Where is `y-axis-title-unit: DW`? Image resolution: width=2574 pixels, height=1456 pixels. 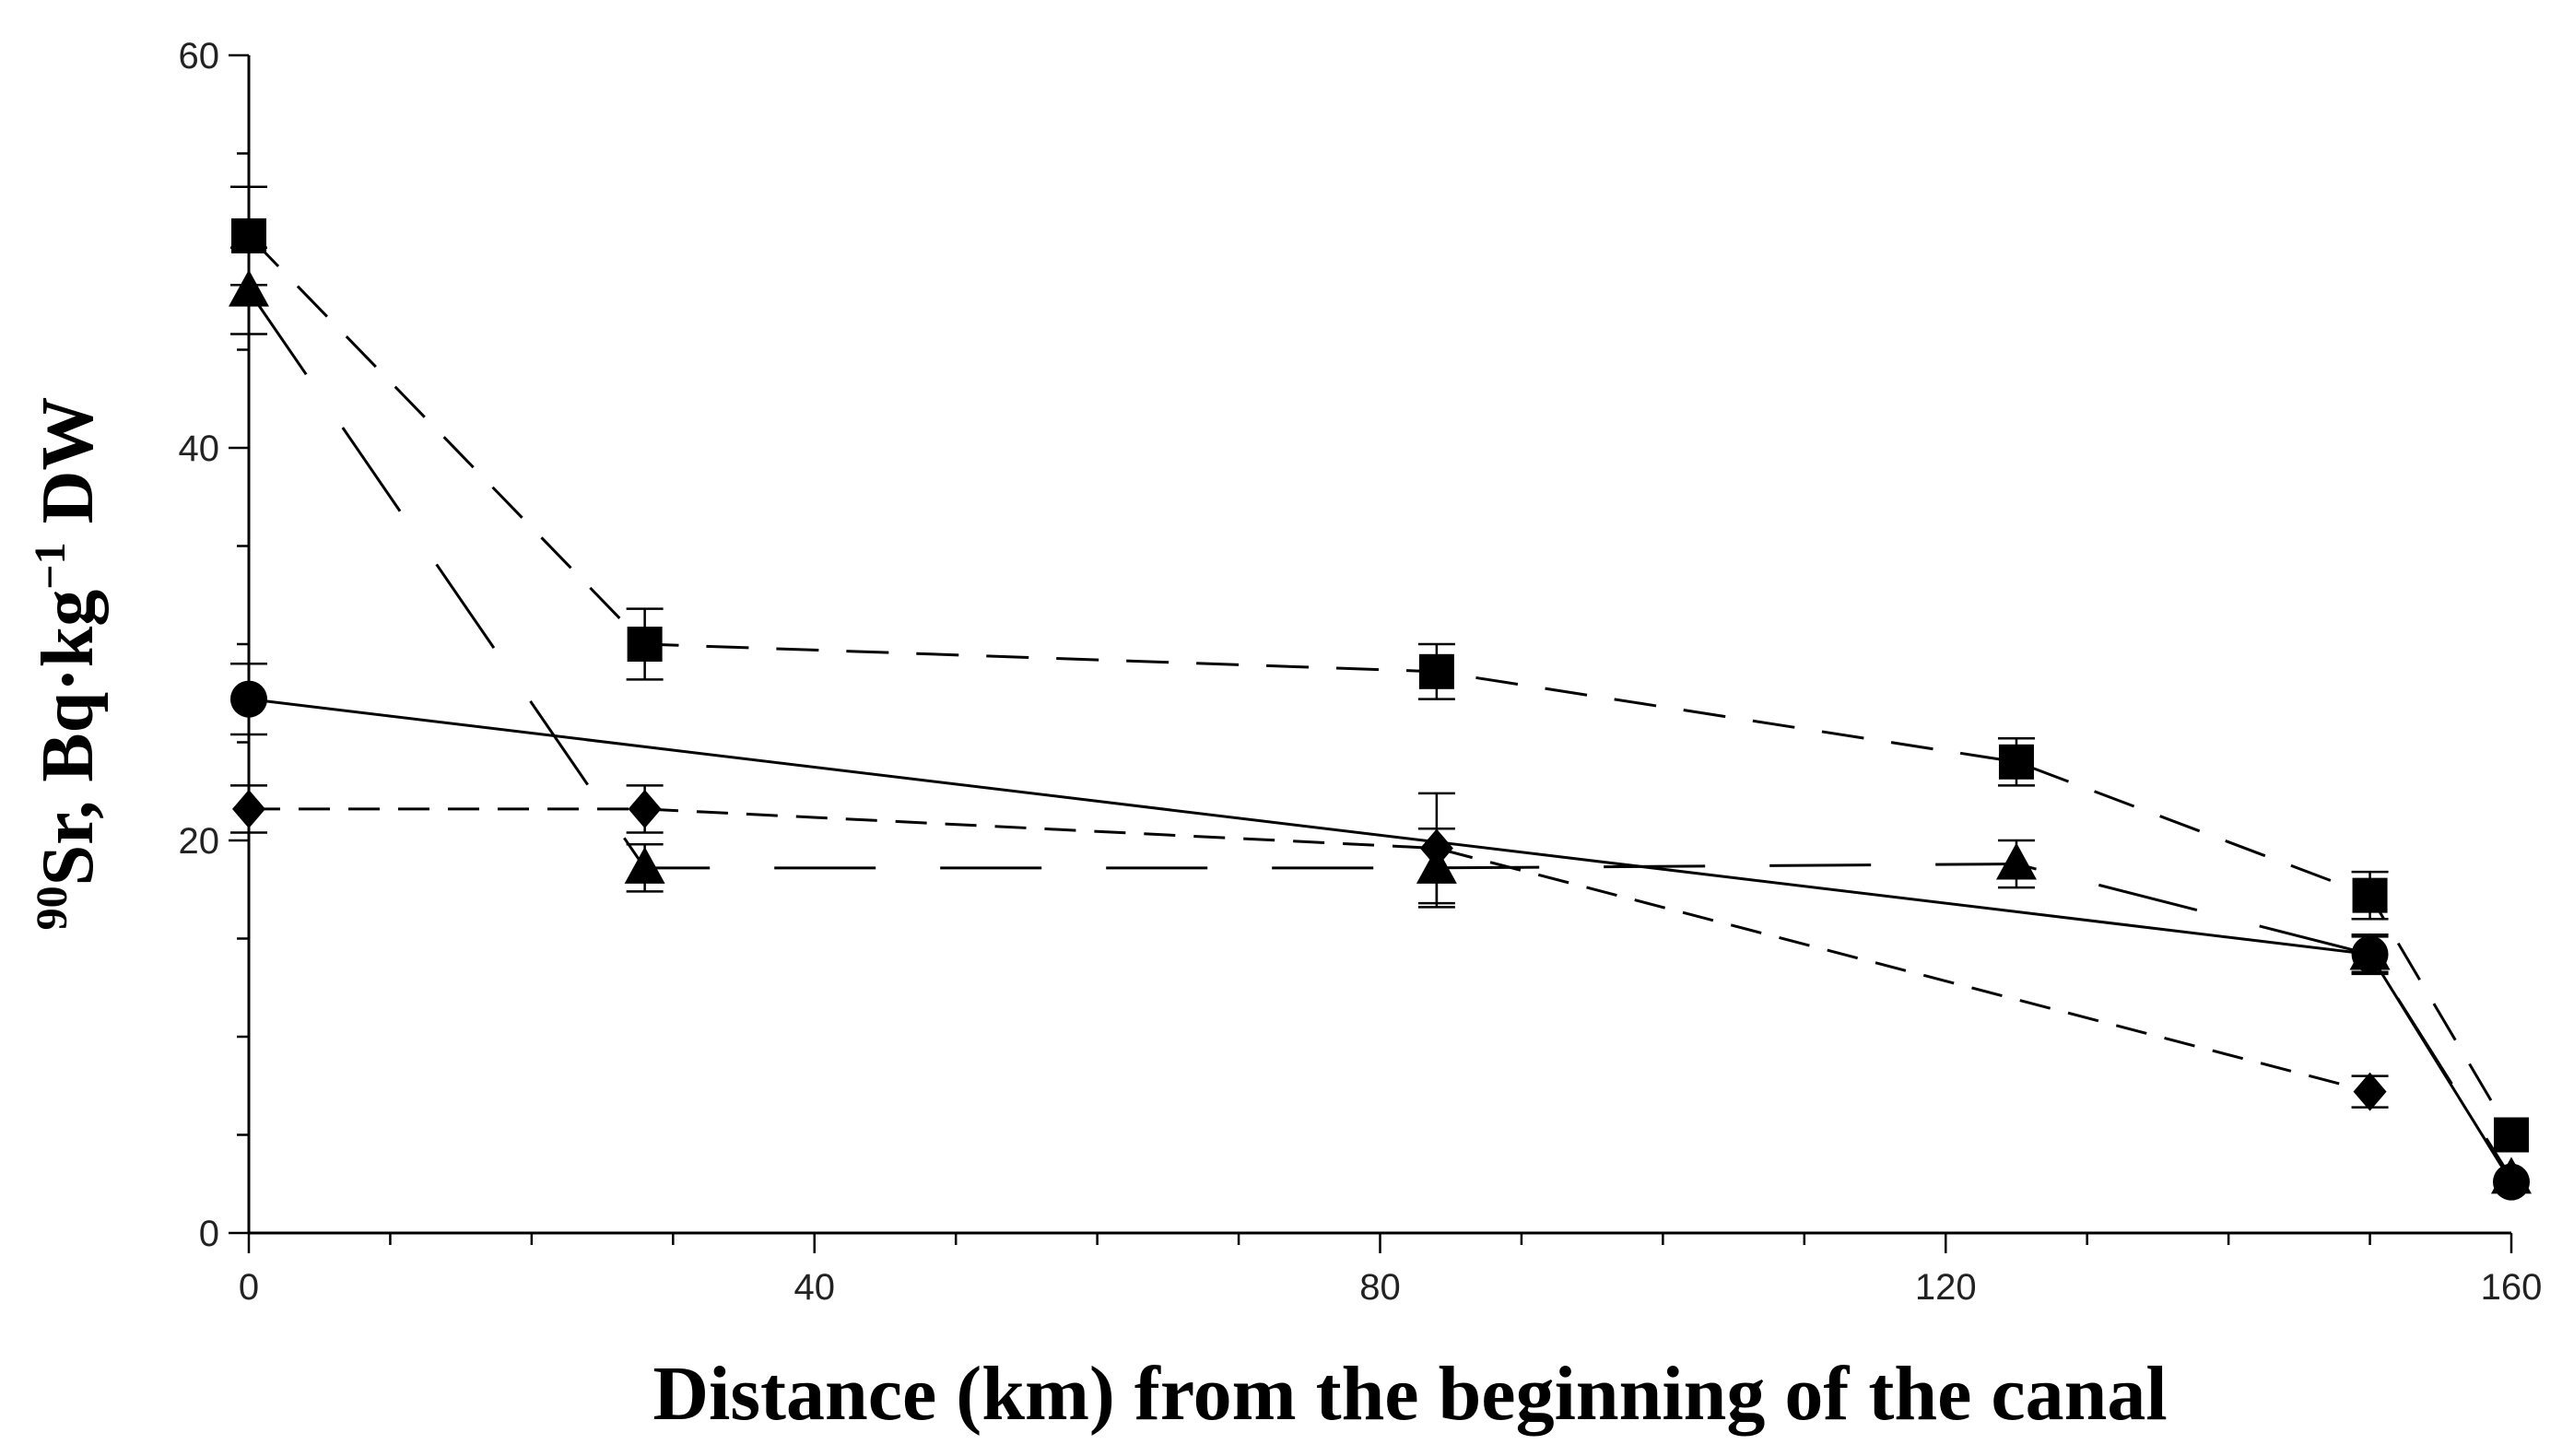
y-axis-title-unit: DW is located at coordinates (68, 470).